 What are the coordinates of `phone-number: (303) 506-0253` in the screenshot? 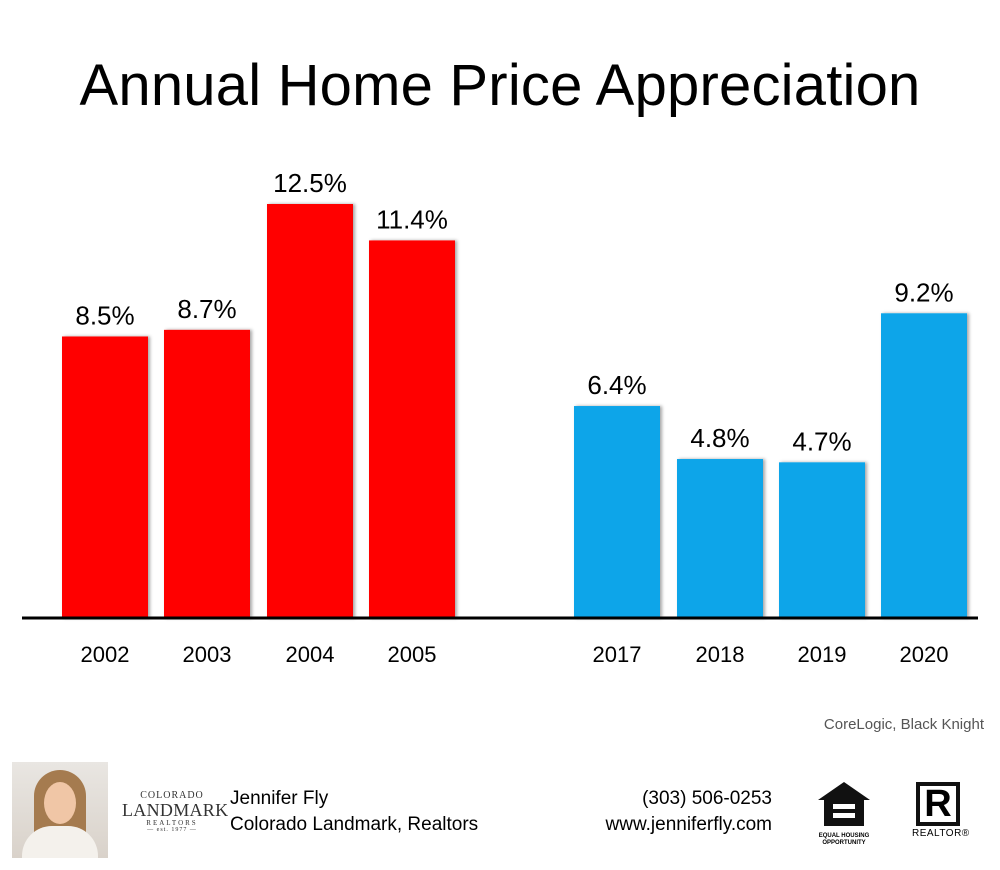 It's located at (707, 798).